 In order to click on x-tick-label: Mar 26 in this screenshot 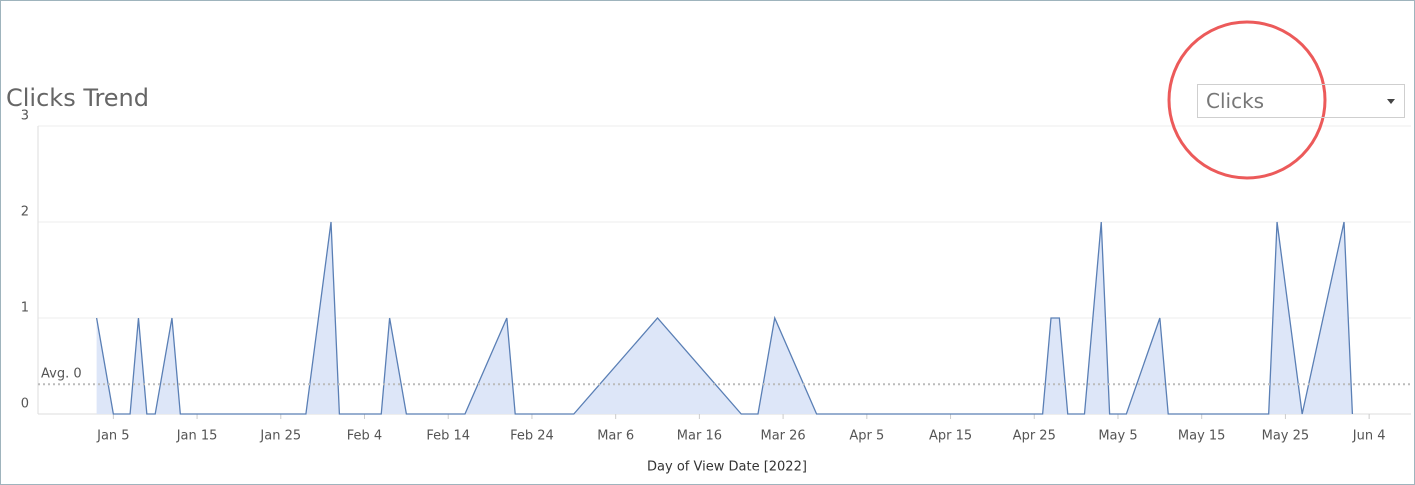, I will do `click(783, 436)`.